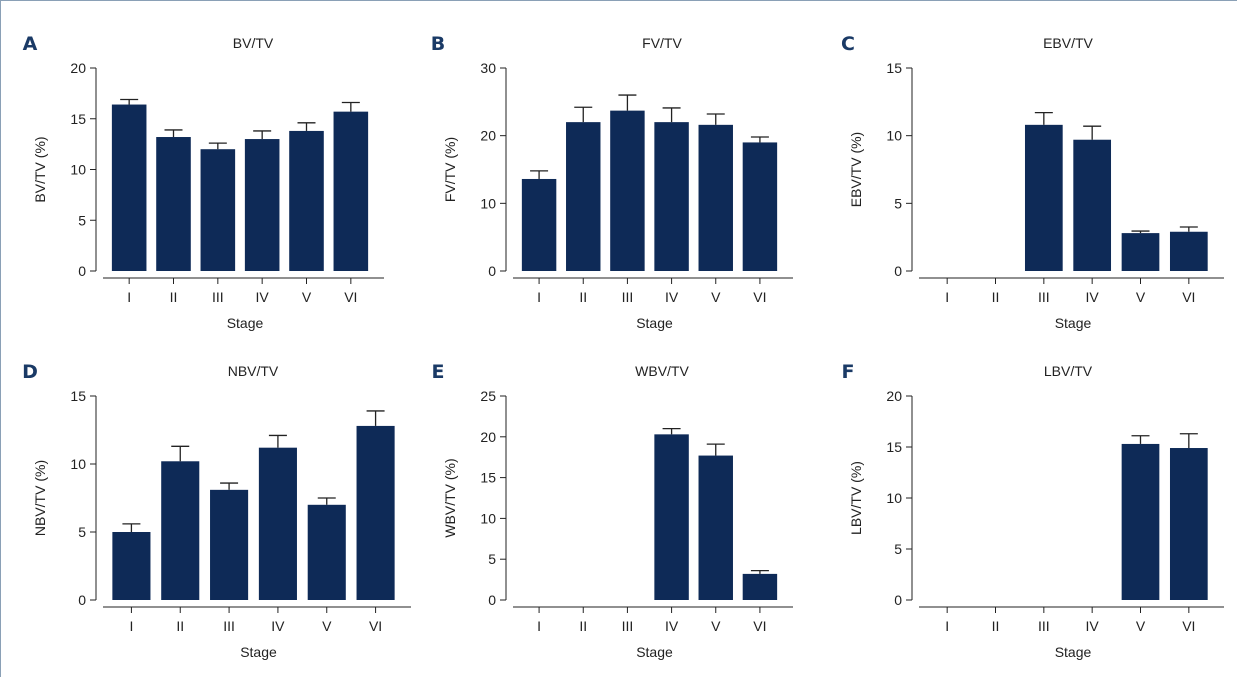 This screenshot has height=677, width=1237. What do you see at coordinates (1068, 371) in the screenshot?
I see `chart-title: LBV/TV` at bounding box center [1068, 371].